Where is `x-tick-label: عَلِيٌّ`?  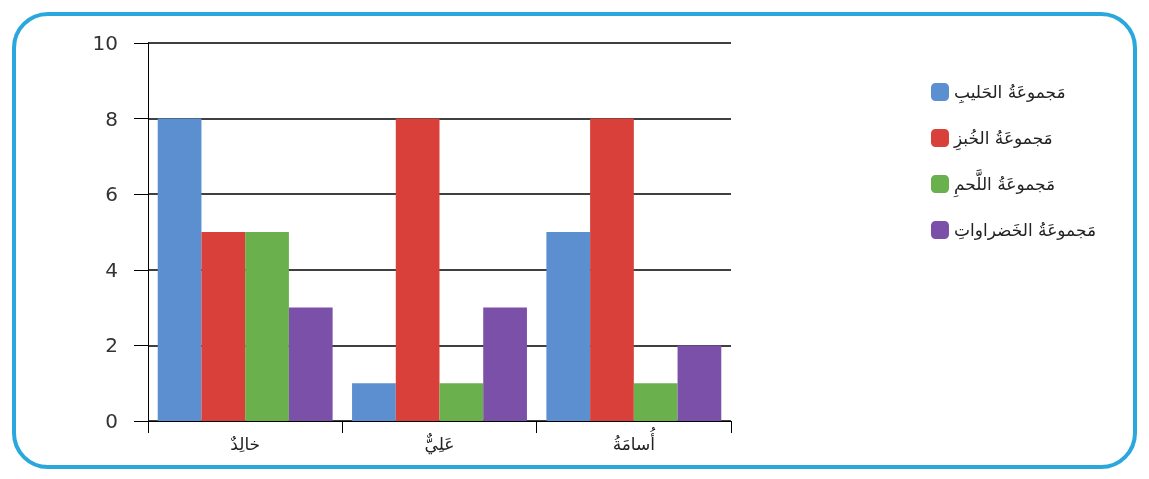 x-tick-label: عَلِيٌّ is located at coordinates (439, 444).